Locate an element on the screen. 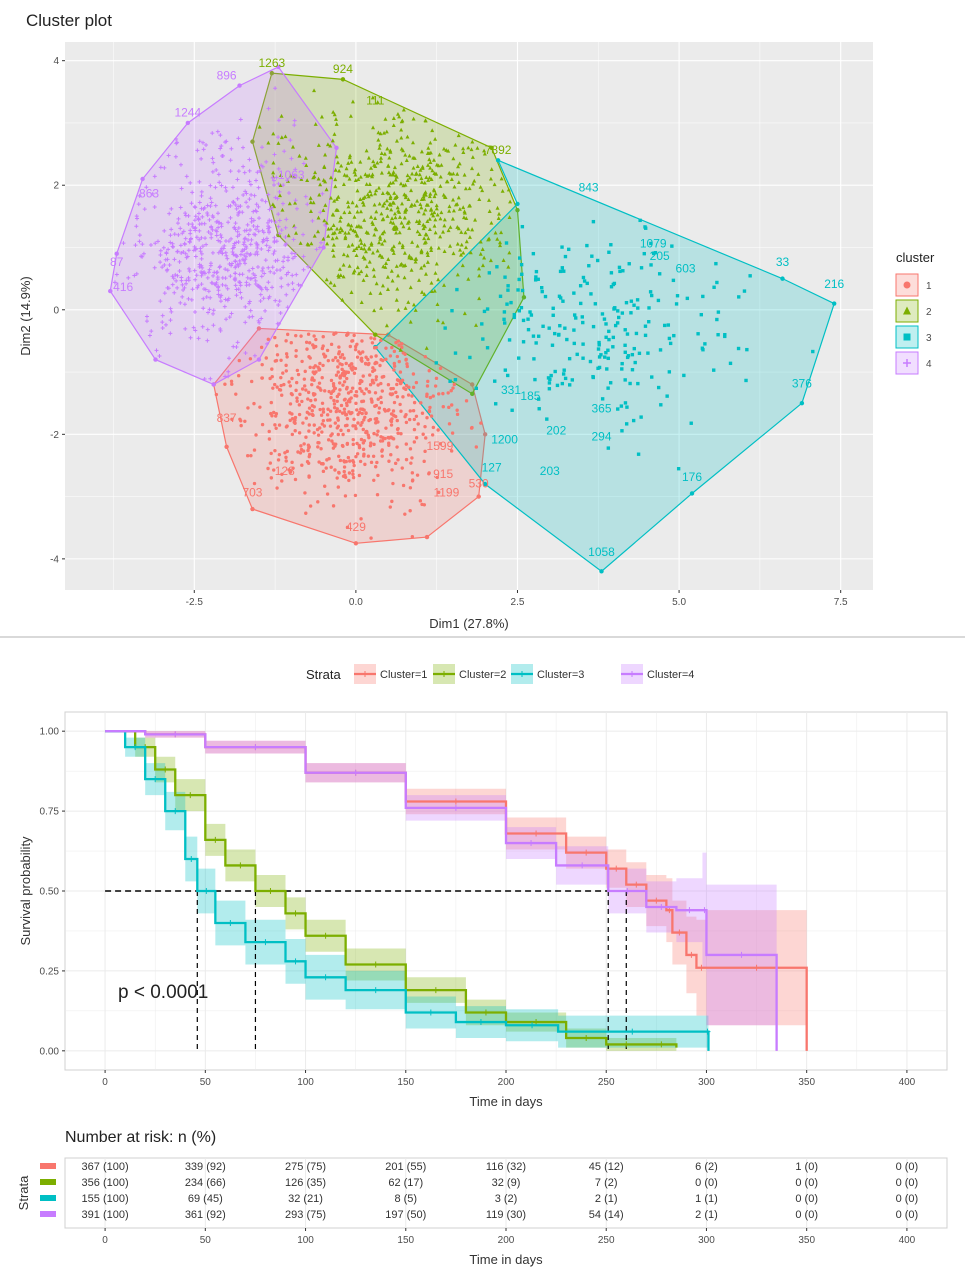 The height and width of the screenshot is (1280, 965). y-tick-label: -2 is located at coordinates (54, 435).